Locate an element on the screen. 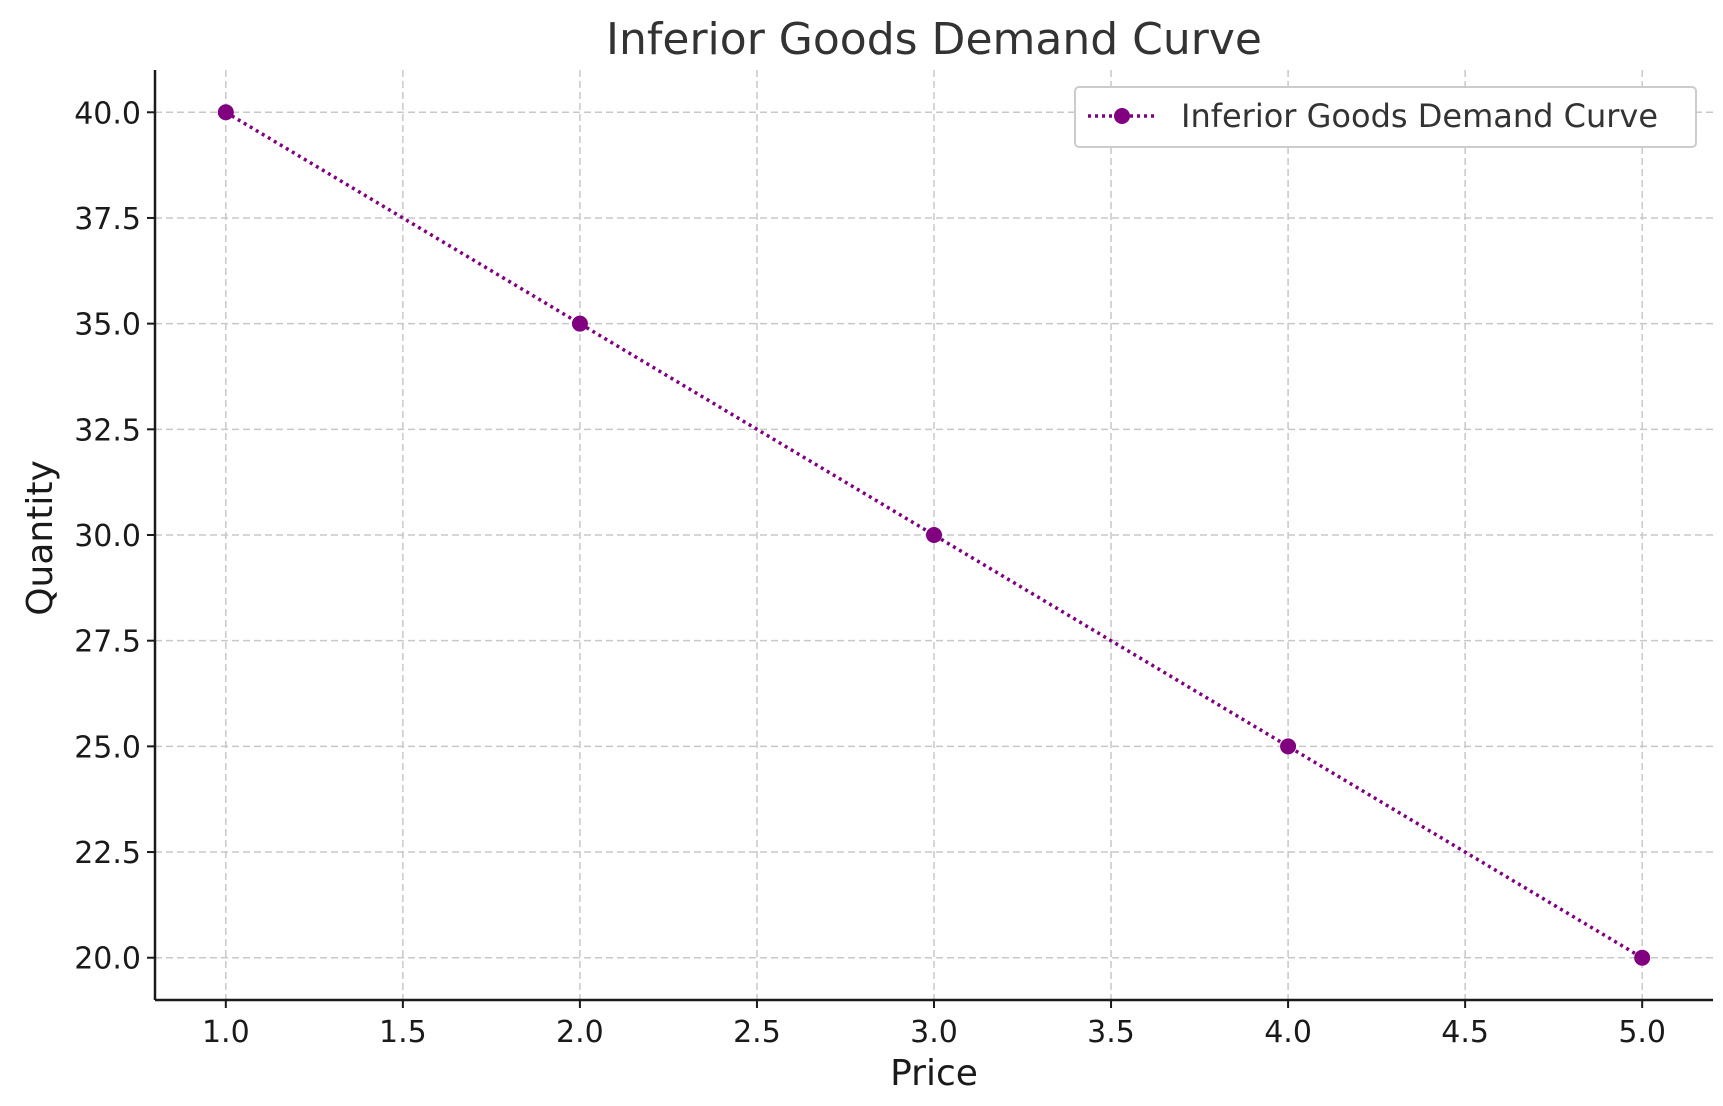 The height and width of the screenshot is (1106, 1723). y-tick-label: 35.0 is located at coordinates (107, 325).